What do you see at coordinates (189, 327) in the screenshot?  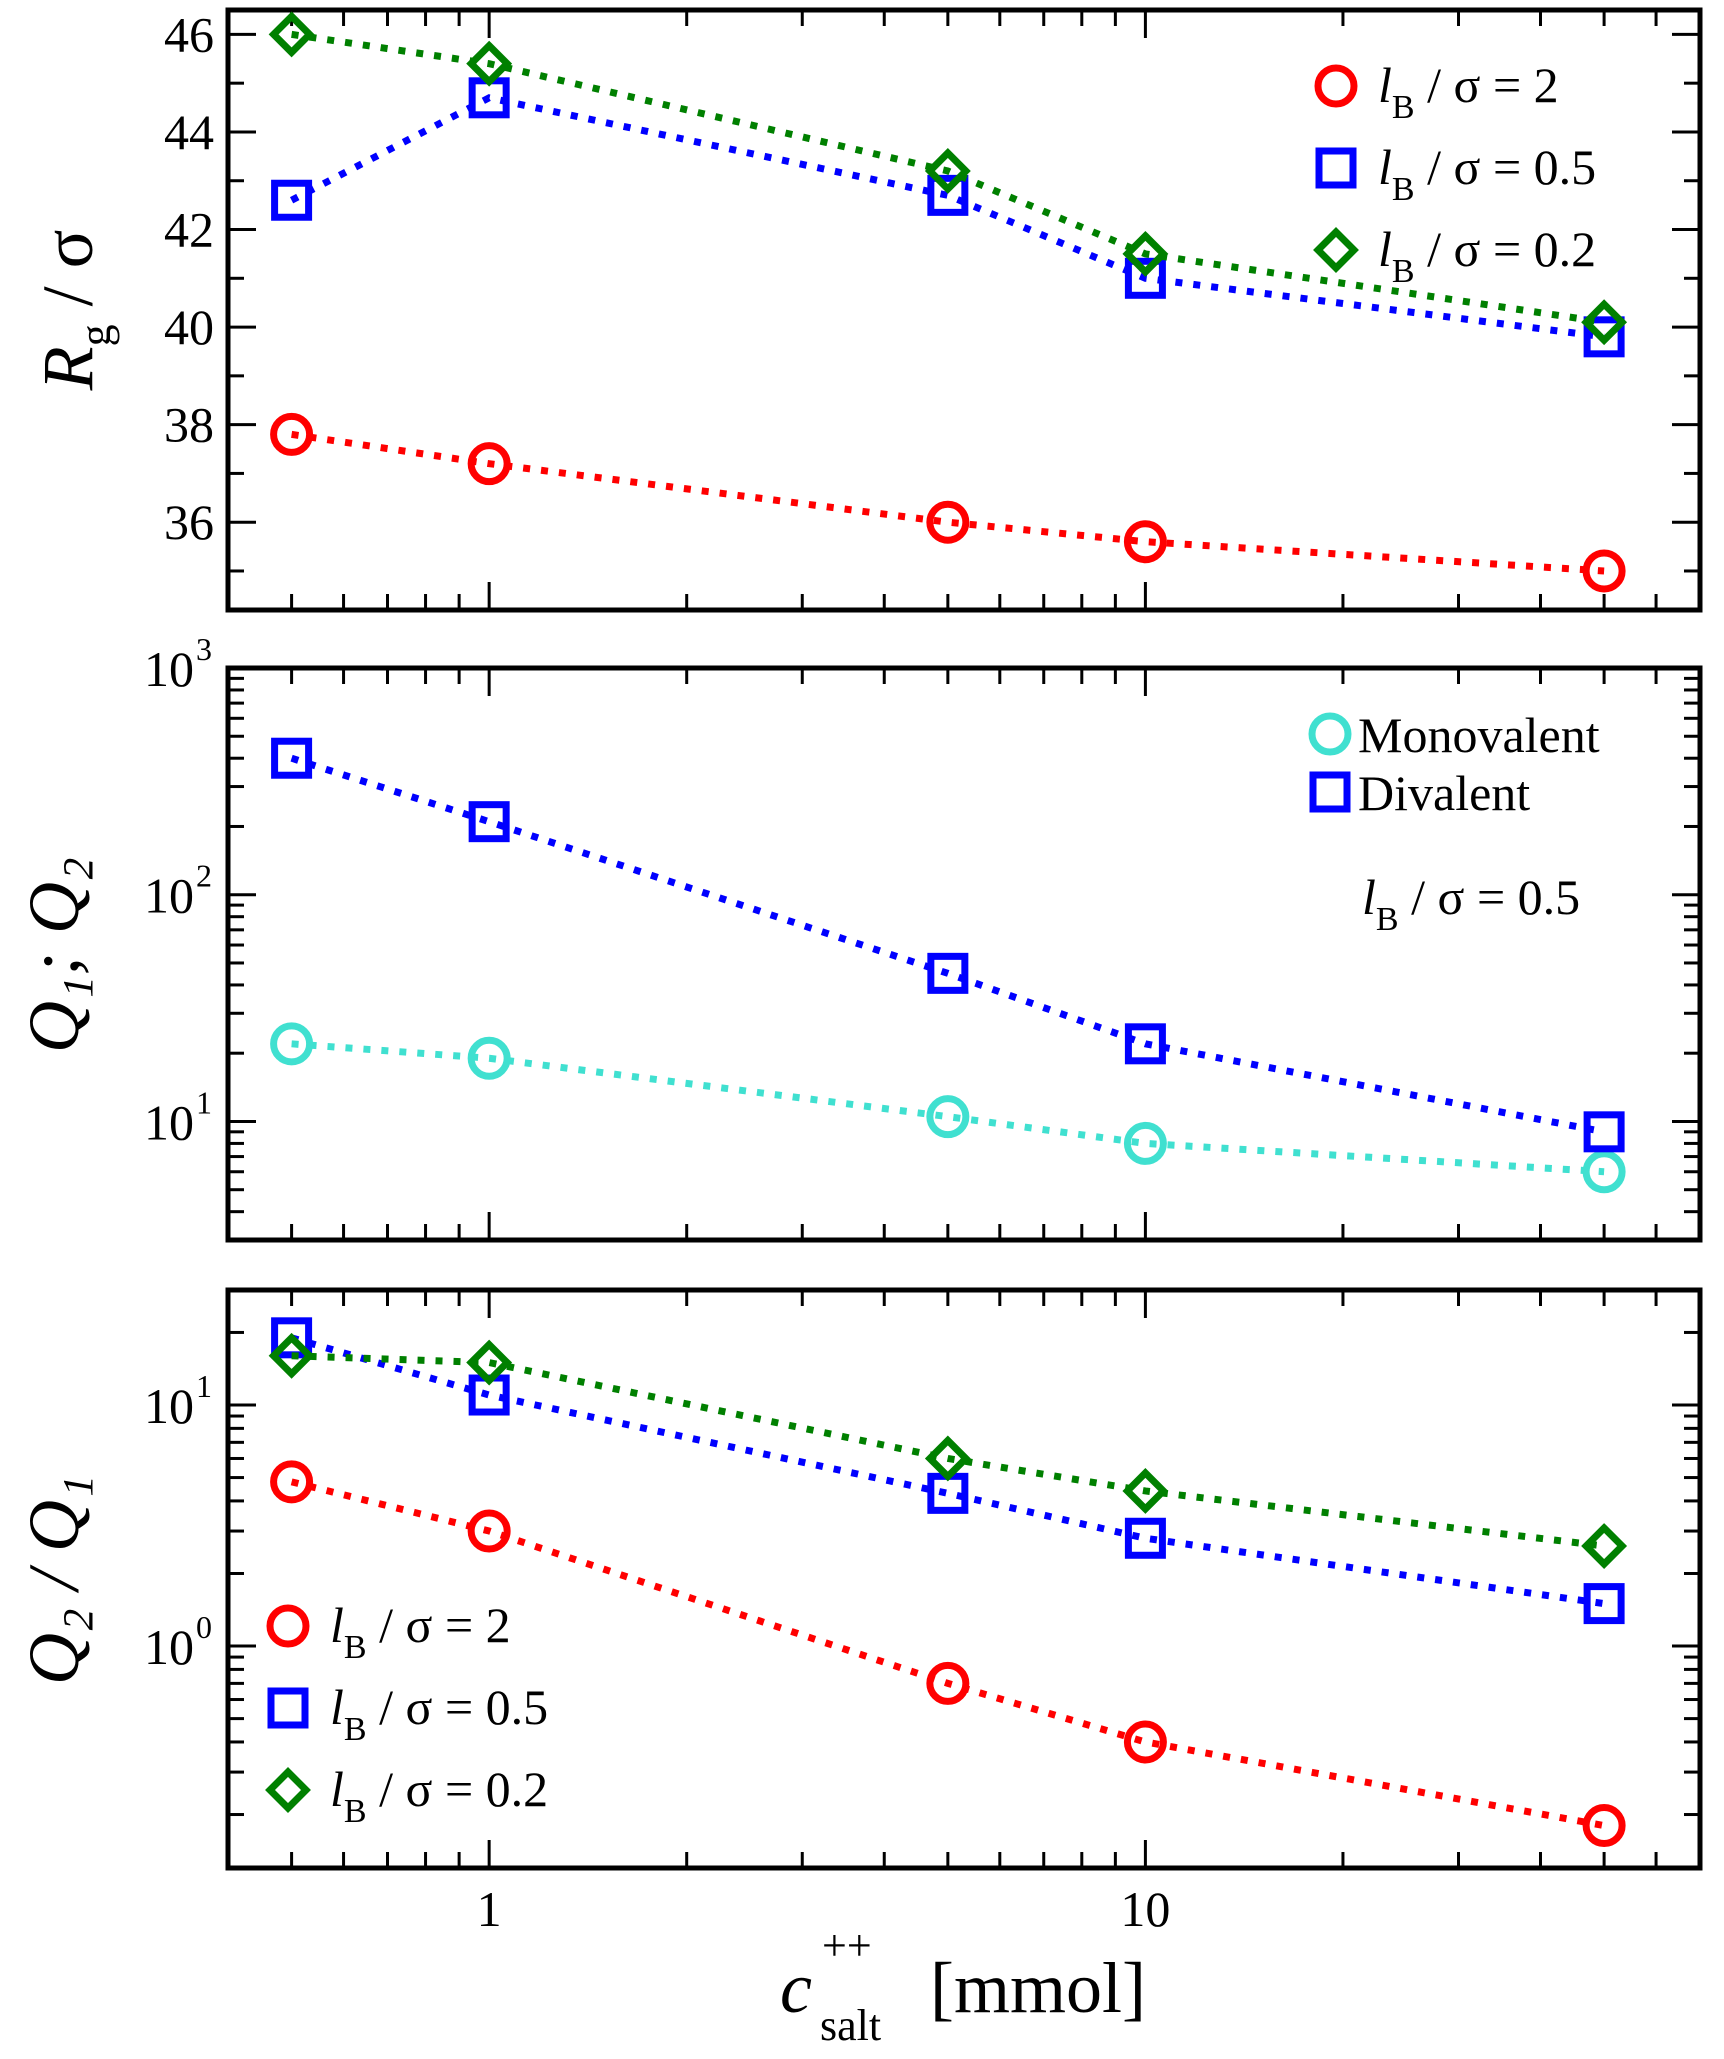 I see `y-tick-label: 40` at bounding box center [189, 327].